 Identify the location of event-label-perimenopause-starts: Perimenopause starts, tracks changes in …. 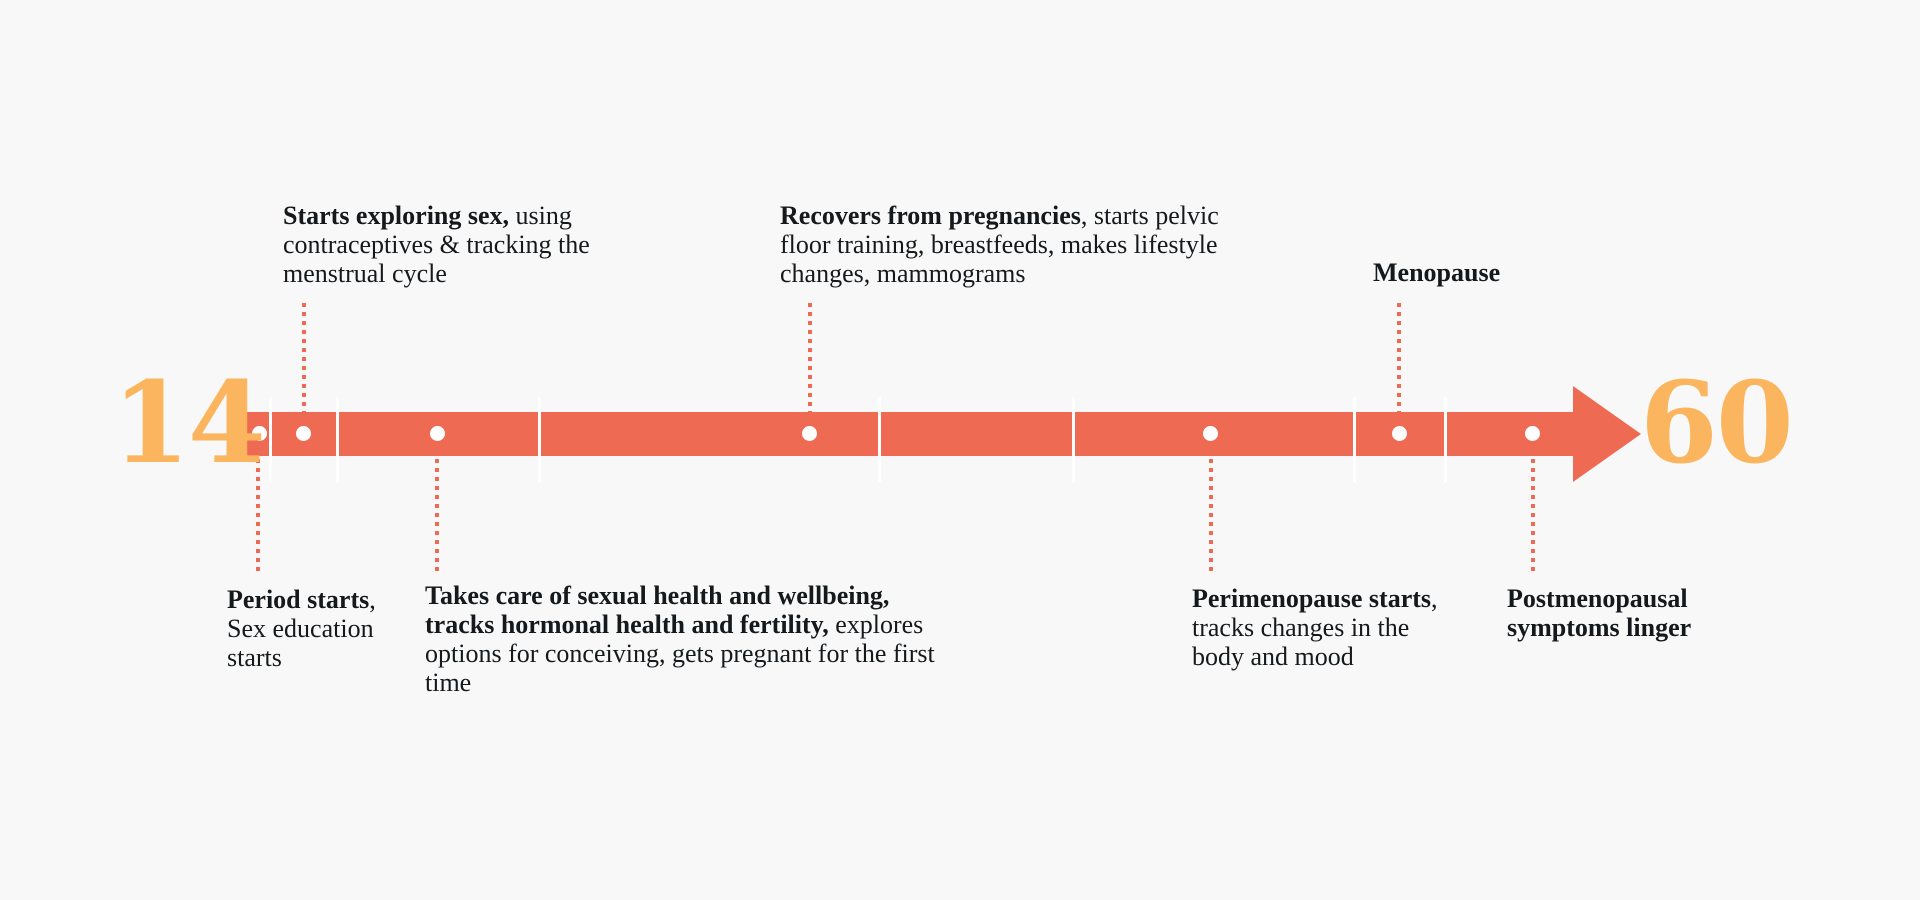
(1322, 627).